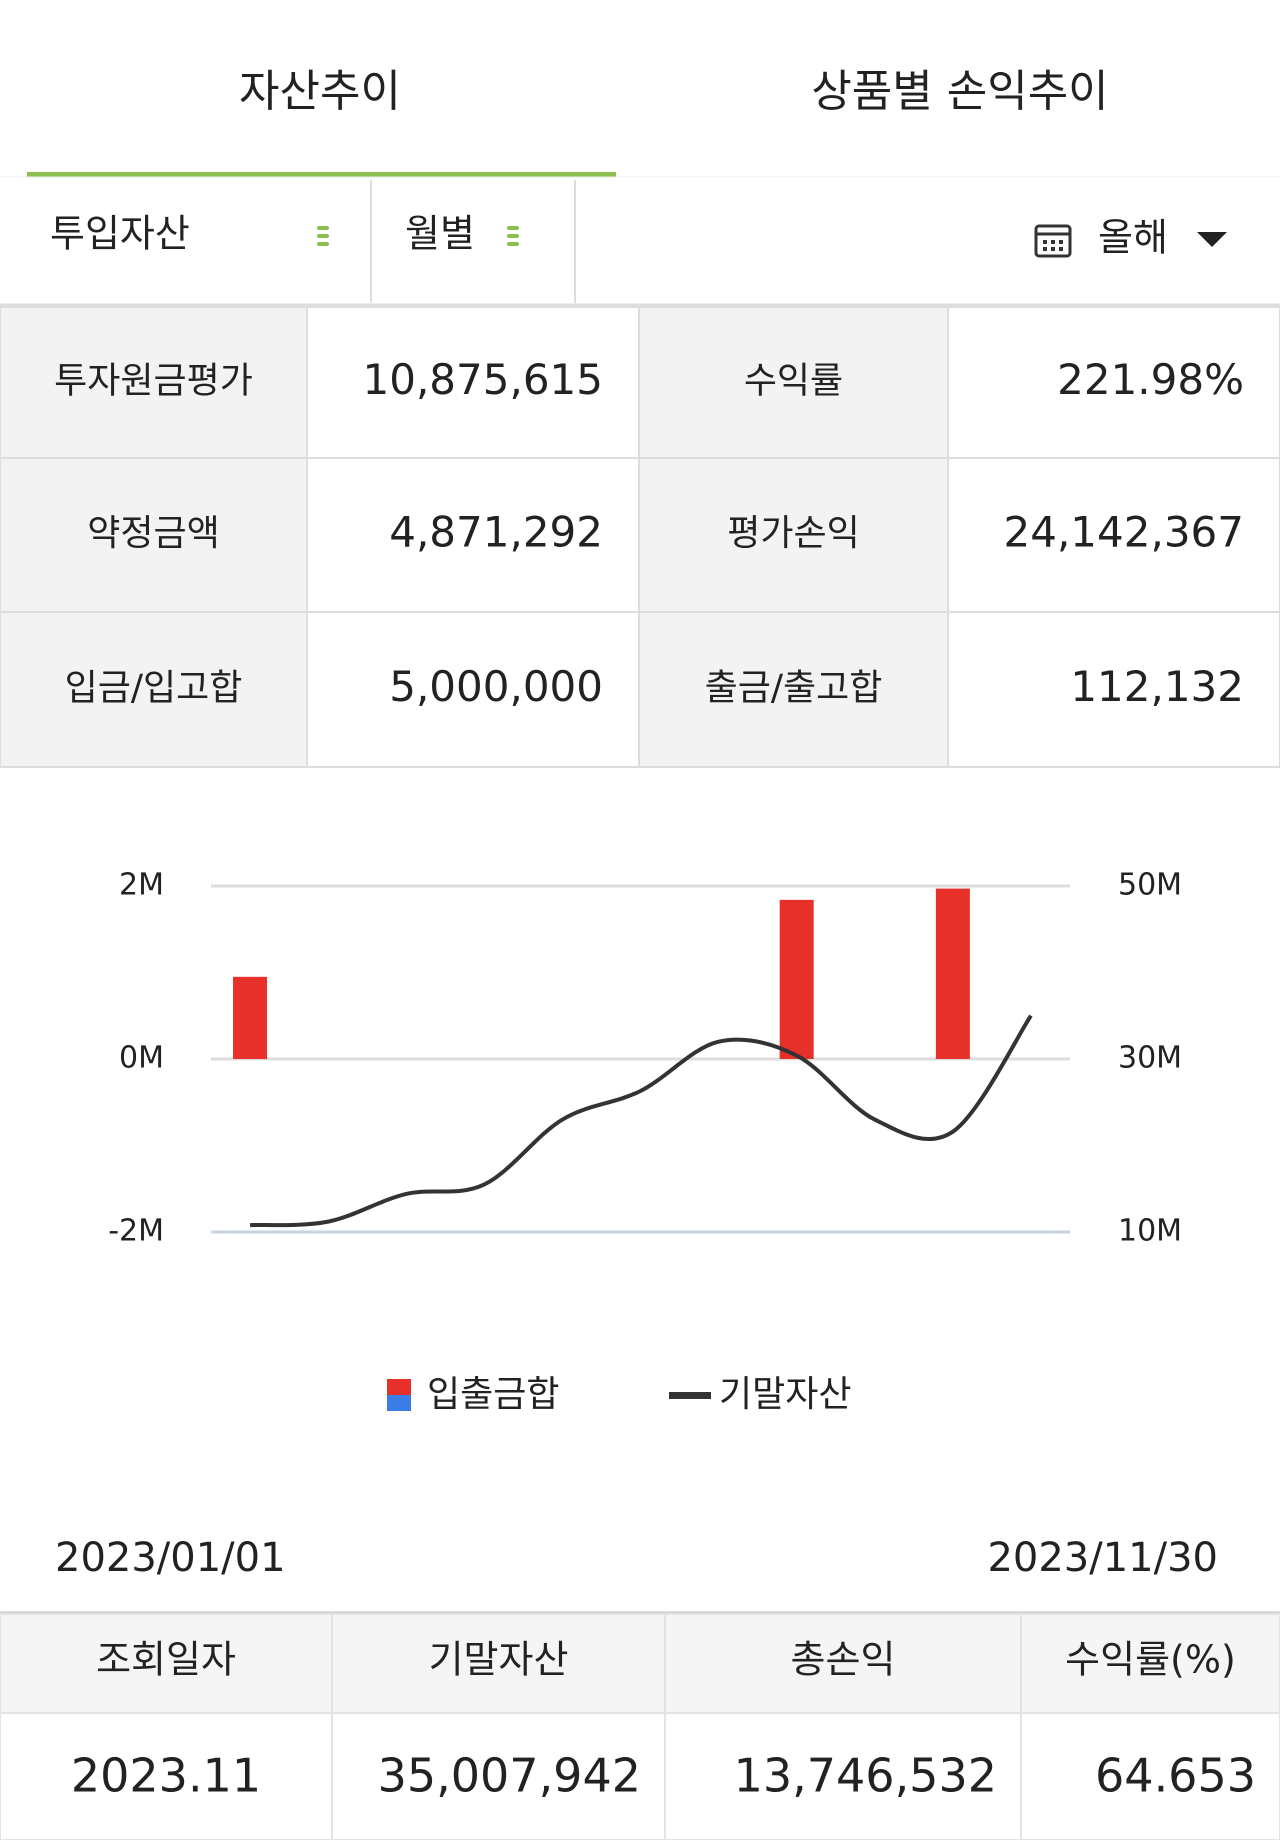 Image resolution: width=1280 pixels, height=1840 pixels. What do you see at coordinates (1150, 885) in the screenshot?
I see `y2-tick-label: 50M` at bounding box center [1150, 885].